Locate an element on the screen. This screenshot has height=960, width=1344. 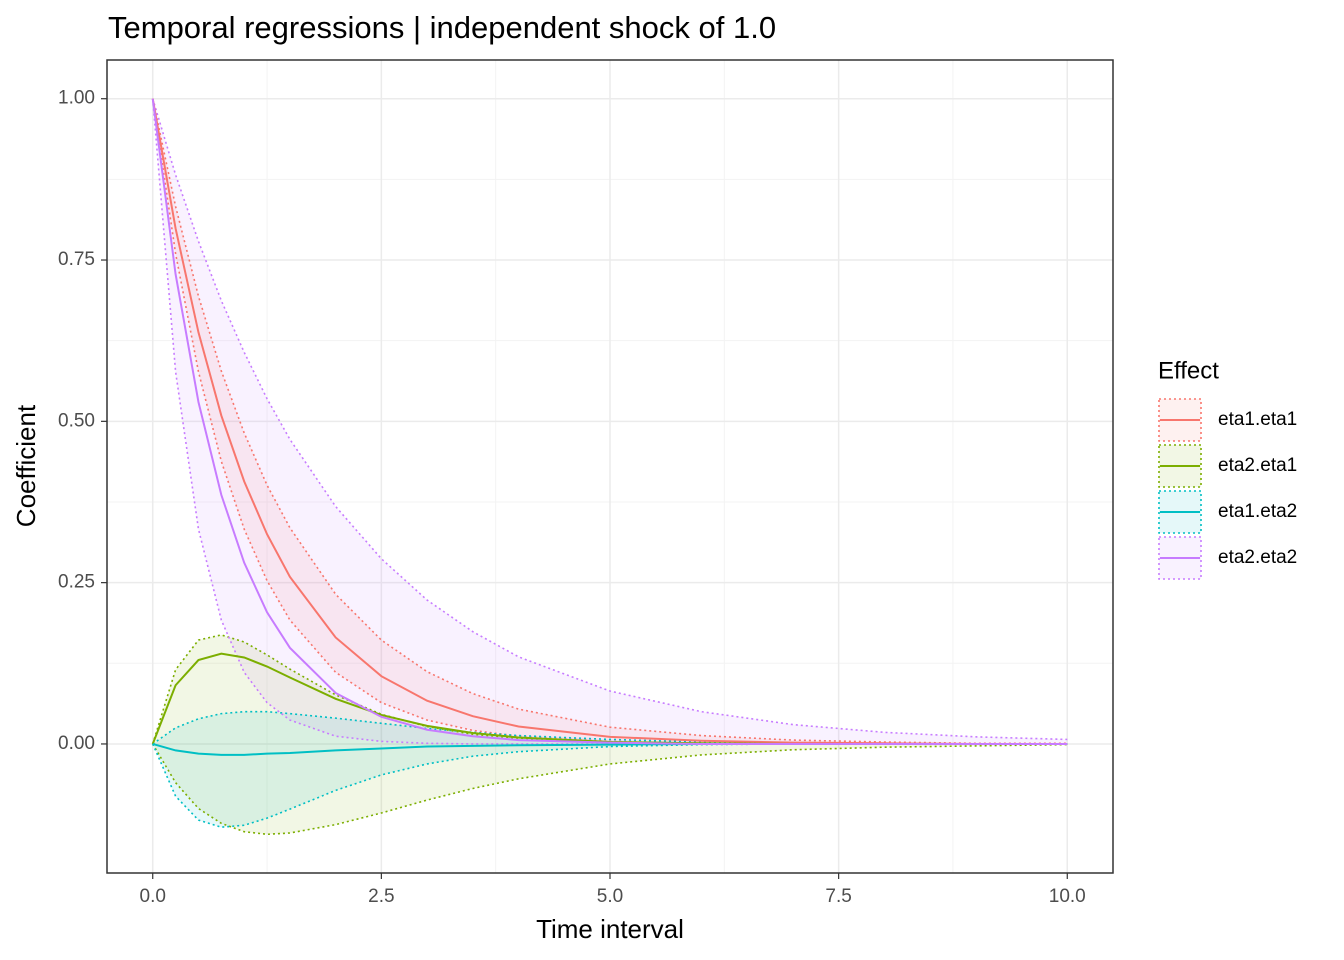
y-tick-label: 0.75 is located at coordinates (76, 259).